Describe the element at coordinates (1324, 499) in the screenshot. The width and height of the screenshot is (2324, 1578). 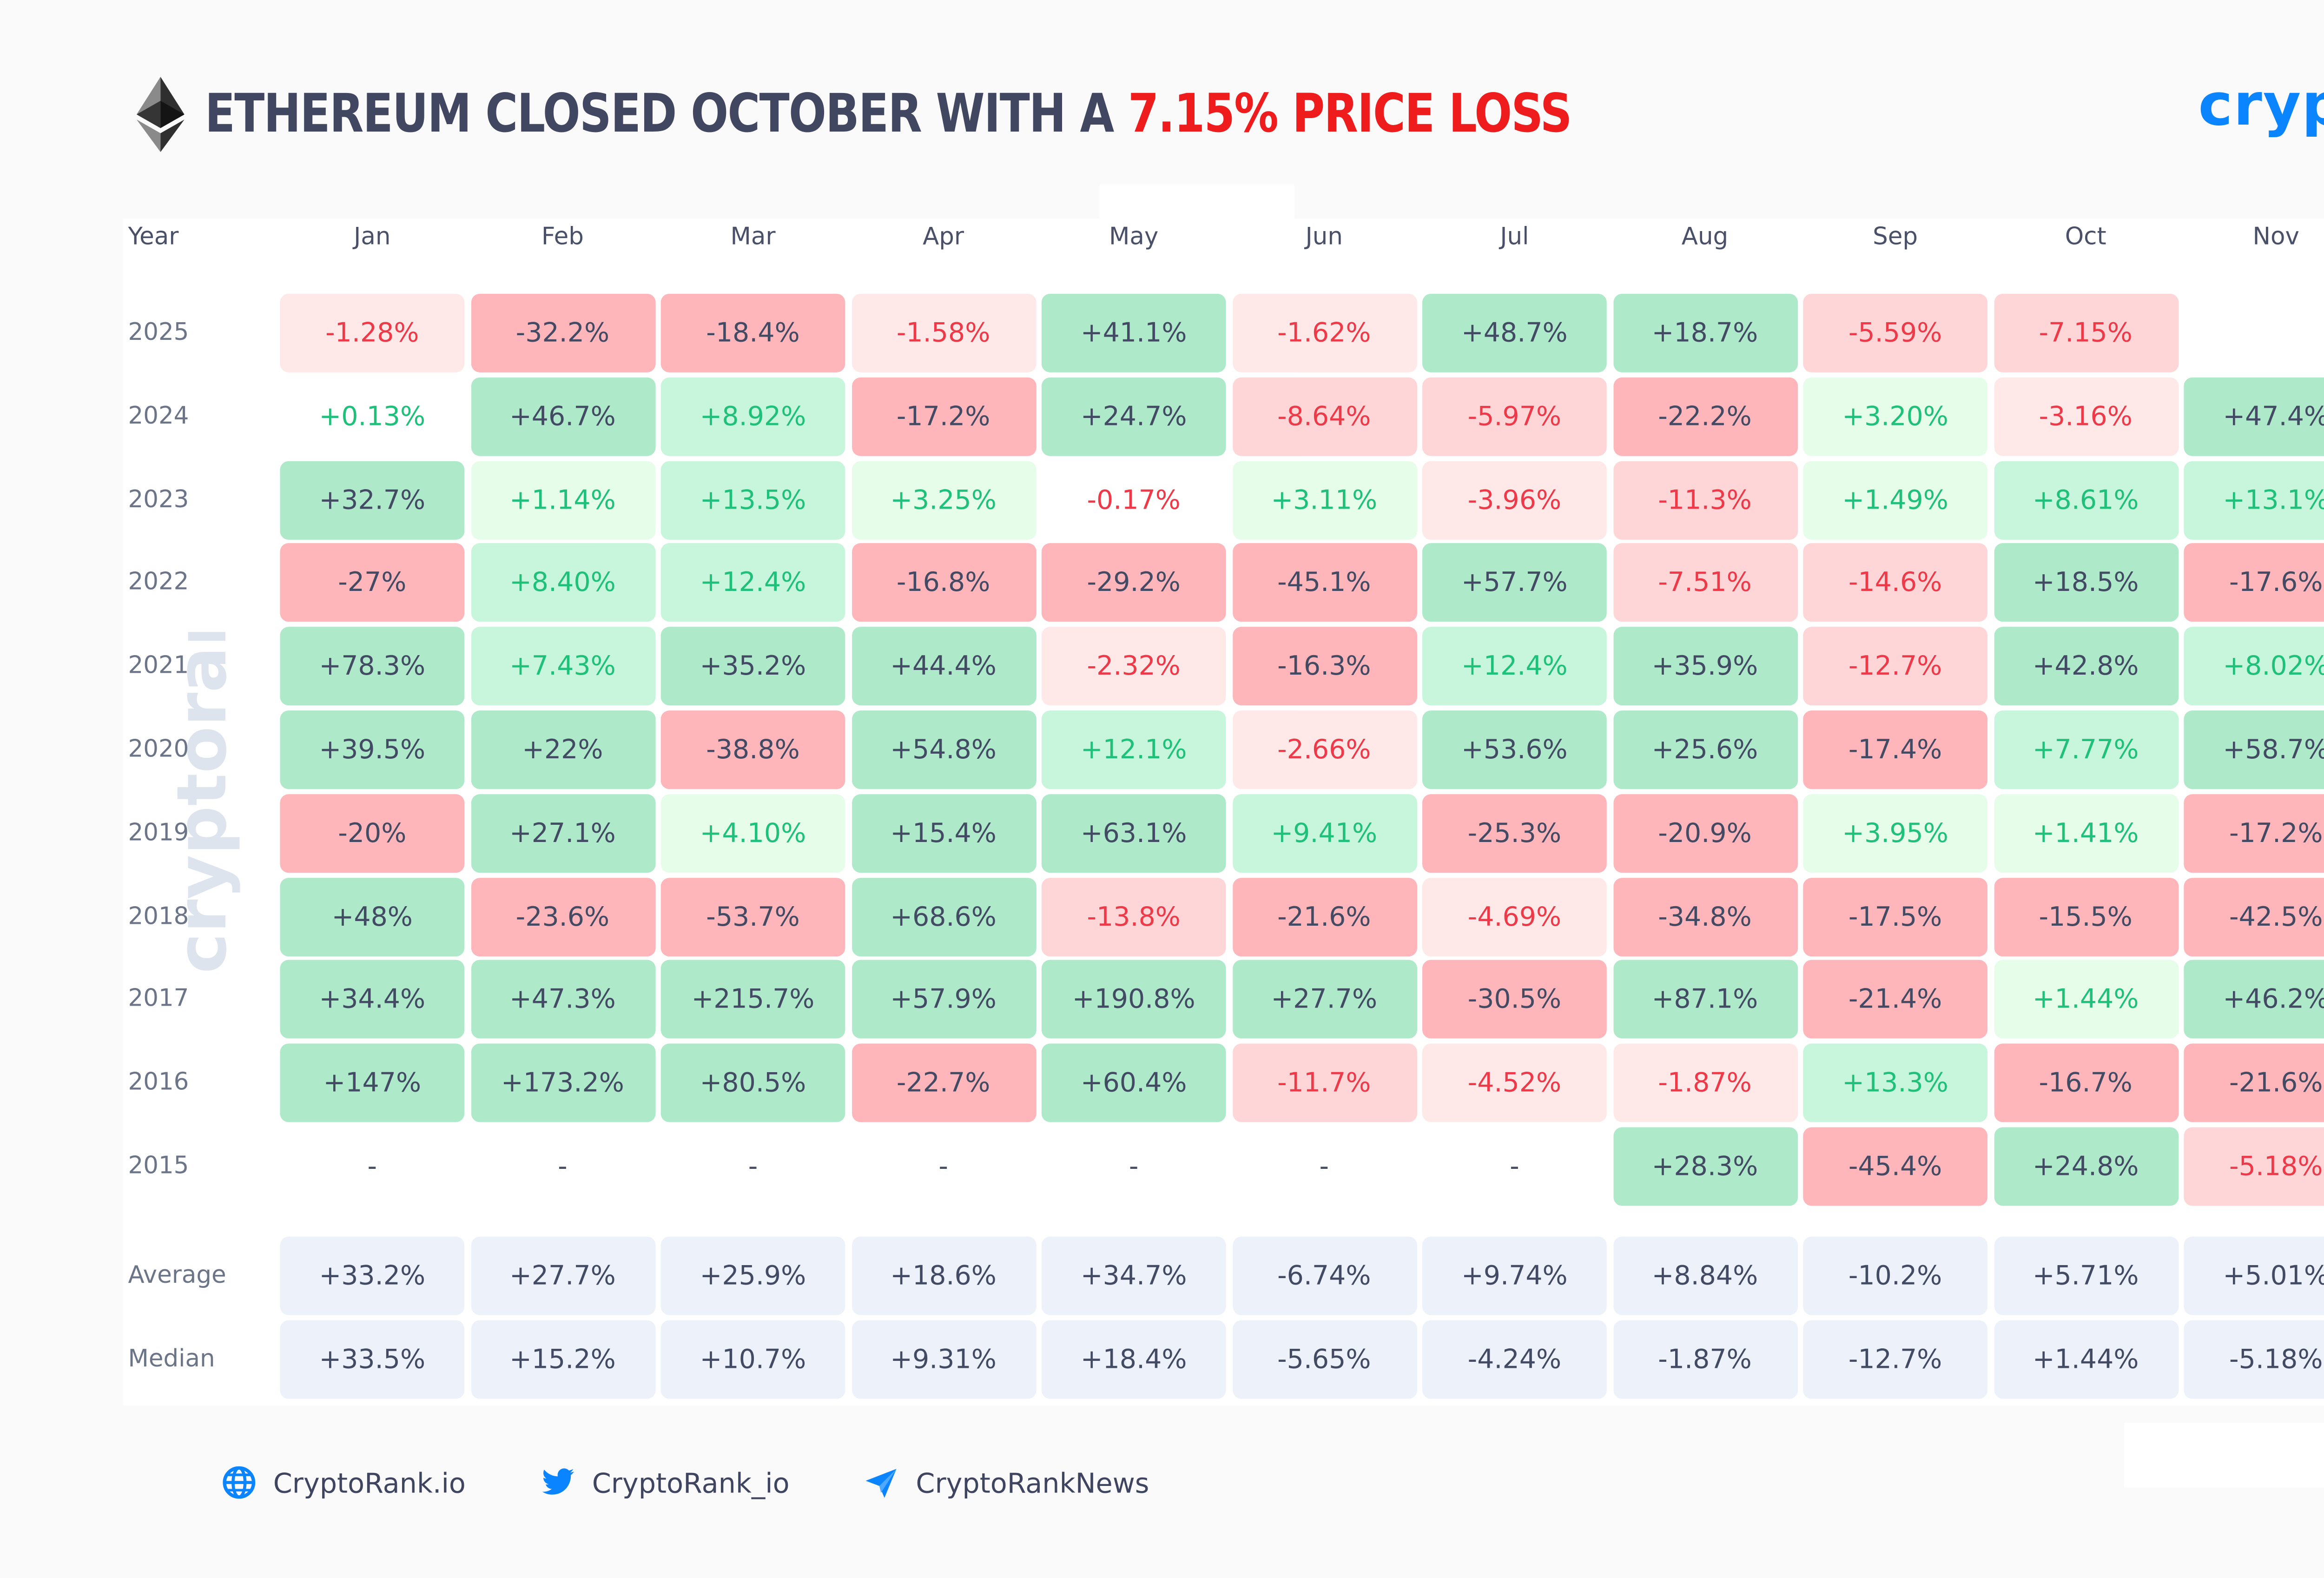
I see `heatmap-cell: +3.11%` at that location.